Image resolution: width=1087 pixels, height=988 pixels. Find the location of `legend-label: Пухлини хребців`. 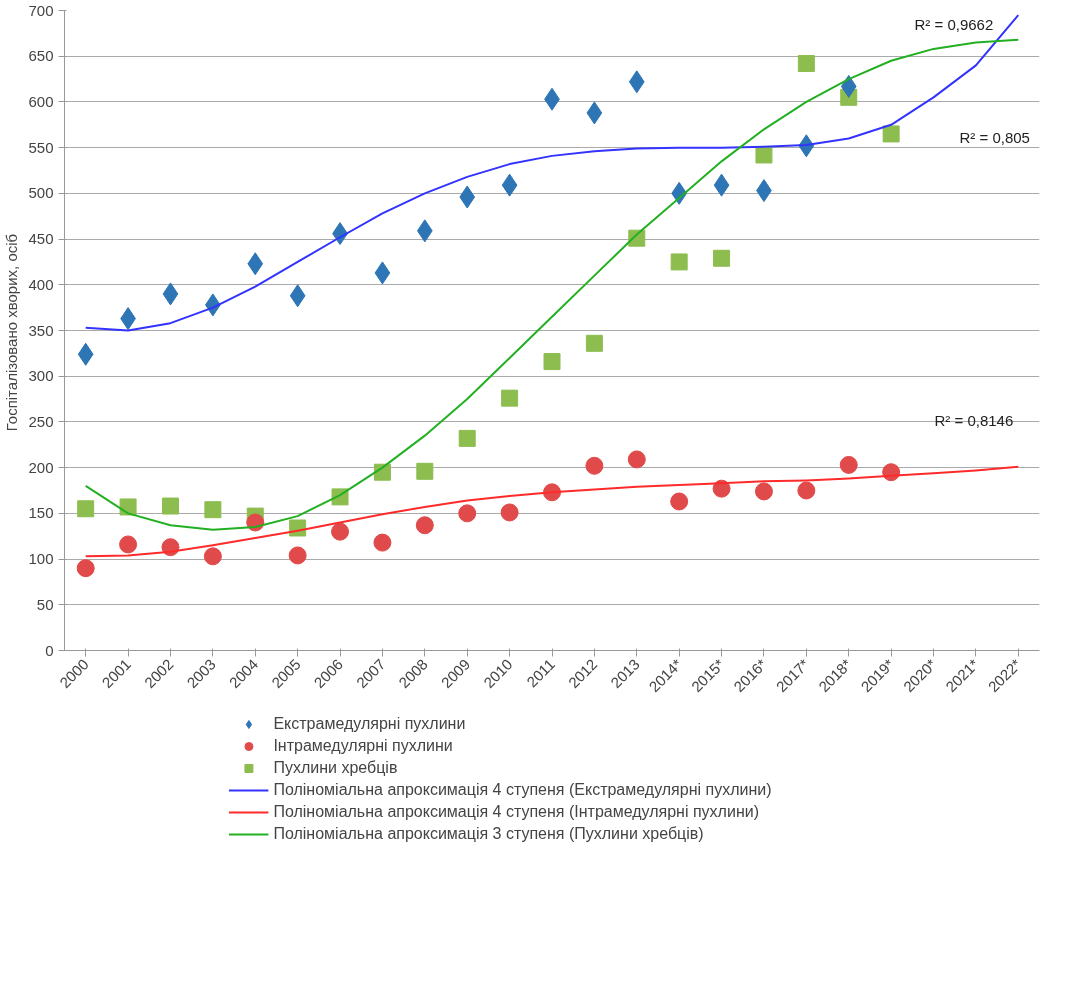

legend-label: Пухлини хребців is located at coordinates (335, 768).